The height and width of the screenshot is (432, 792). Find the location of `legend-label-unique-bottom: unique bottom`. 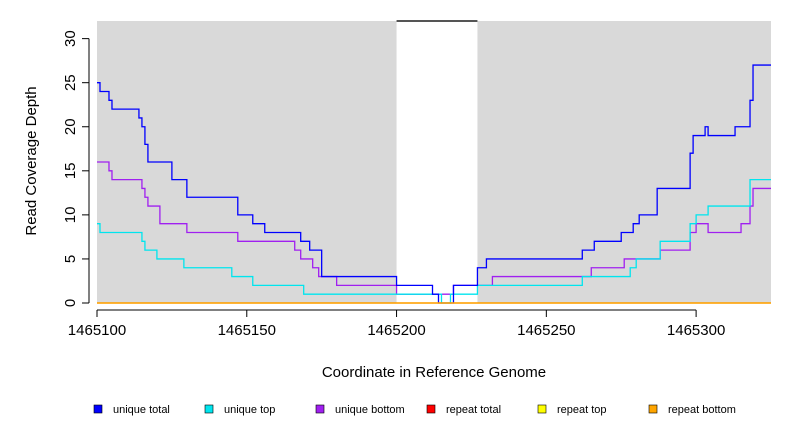

legend-label-unique-bottom: unique bottom is located at coordinates (370, 410).